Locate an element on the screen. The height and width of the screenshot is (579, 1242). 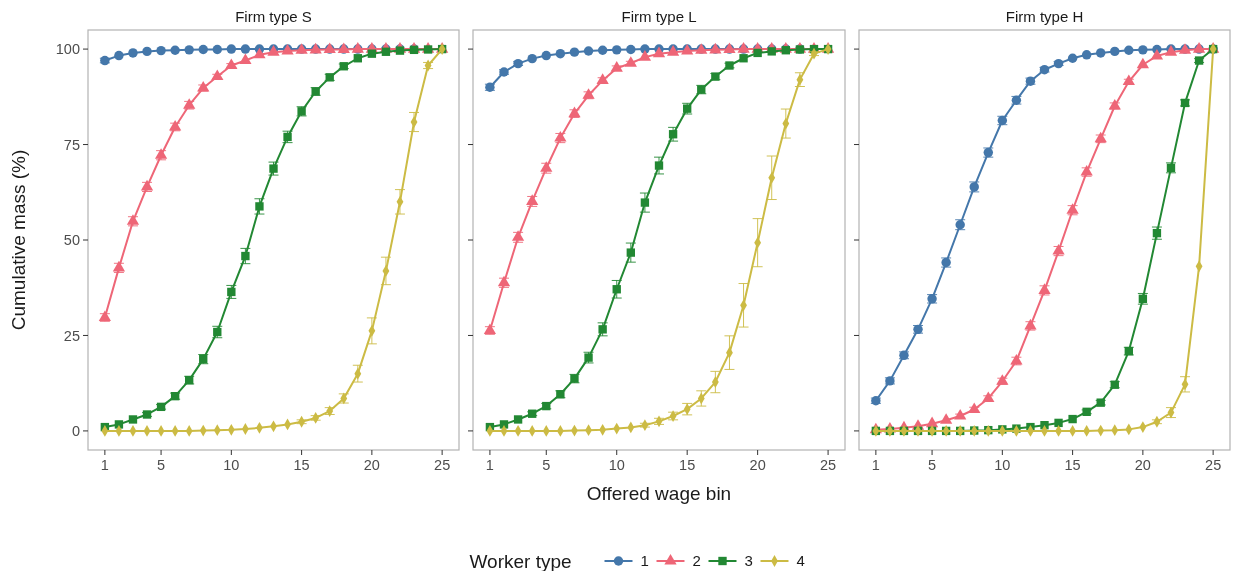
legend-label: 3 is located at coordinates (748, 561).